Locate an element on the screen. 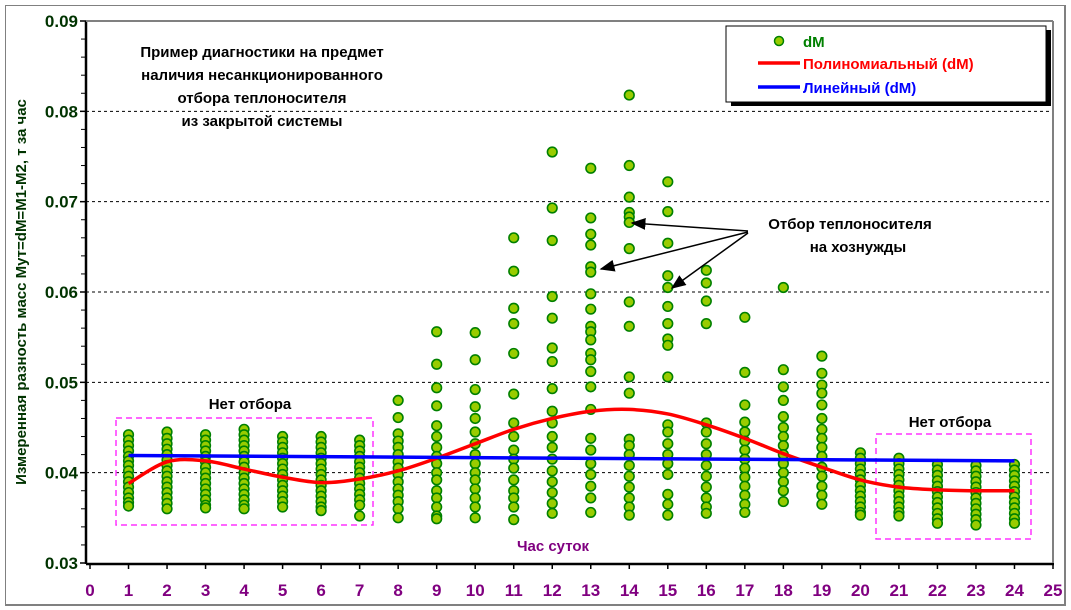  title-line: наличия несанкционированного is located at coordinates (262, 75).